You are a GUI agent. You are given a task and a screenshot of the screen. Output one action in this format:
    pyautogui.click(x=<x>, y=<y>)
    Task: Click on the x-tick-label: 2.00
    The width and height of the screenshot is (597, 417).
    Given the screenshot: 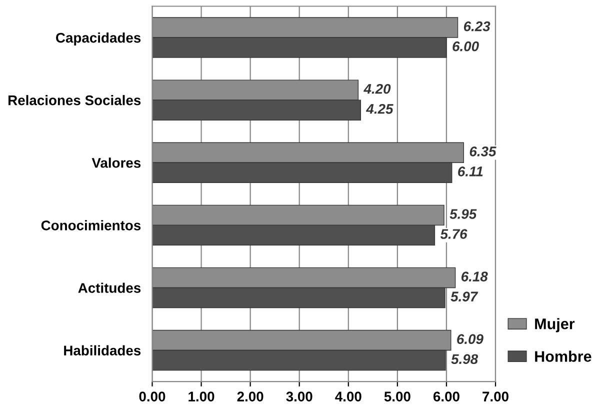 What is the action you would take?
    pyautogui.click(x=250, y=397)
    